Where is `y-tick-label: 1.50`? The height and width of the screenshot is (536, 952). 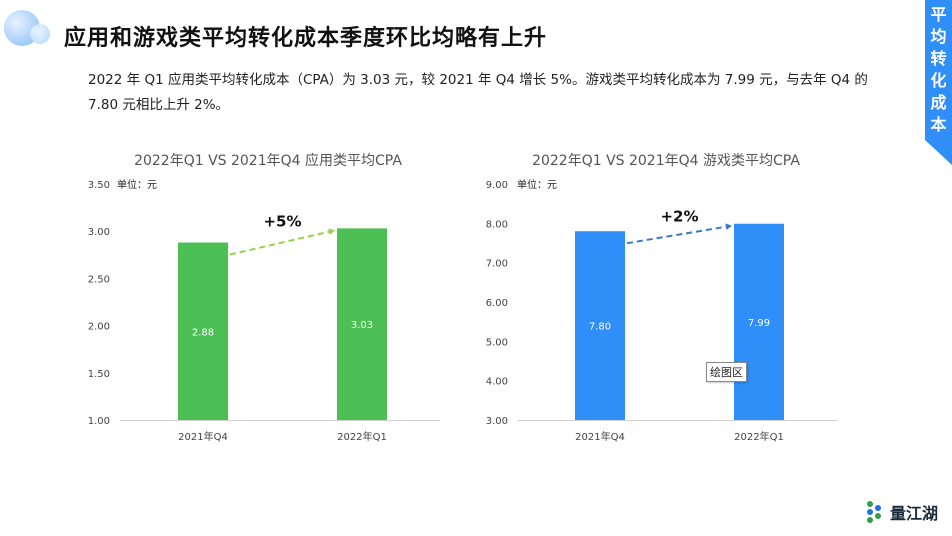 y-tick-label: 1.50 is located at coordinates (99, 374).